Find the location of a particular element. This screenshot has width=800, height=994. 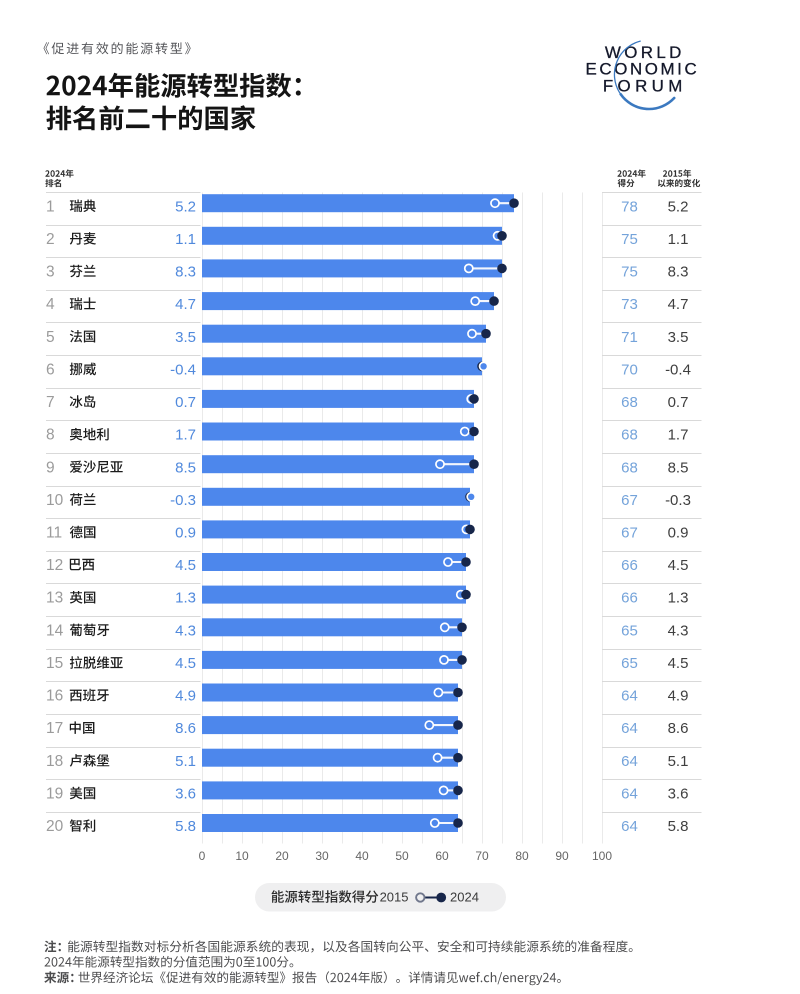

svg-text: 60 is located at coordinates (442, 856).